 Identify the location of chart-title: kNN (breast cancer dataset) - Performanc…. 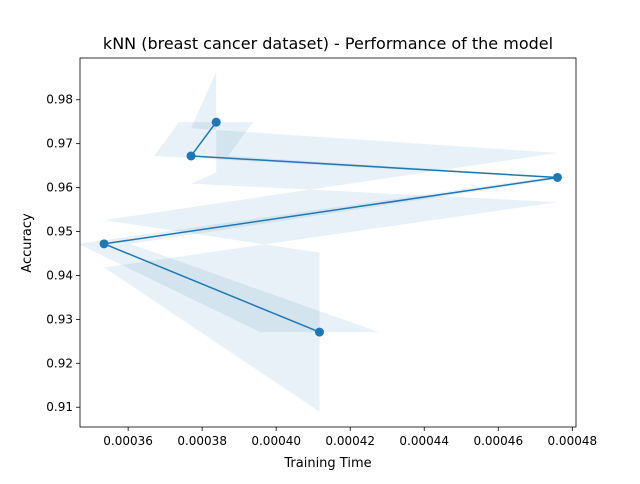
(328, 43).